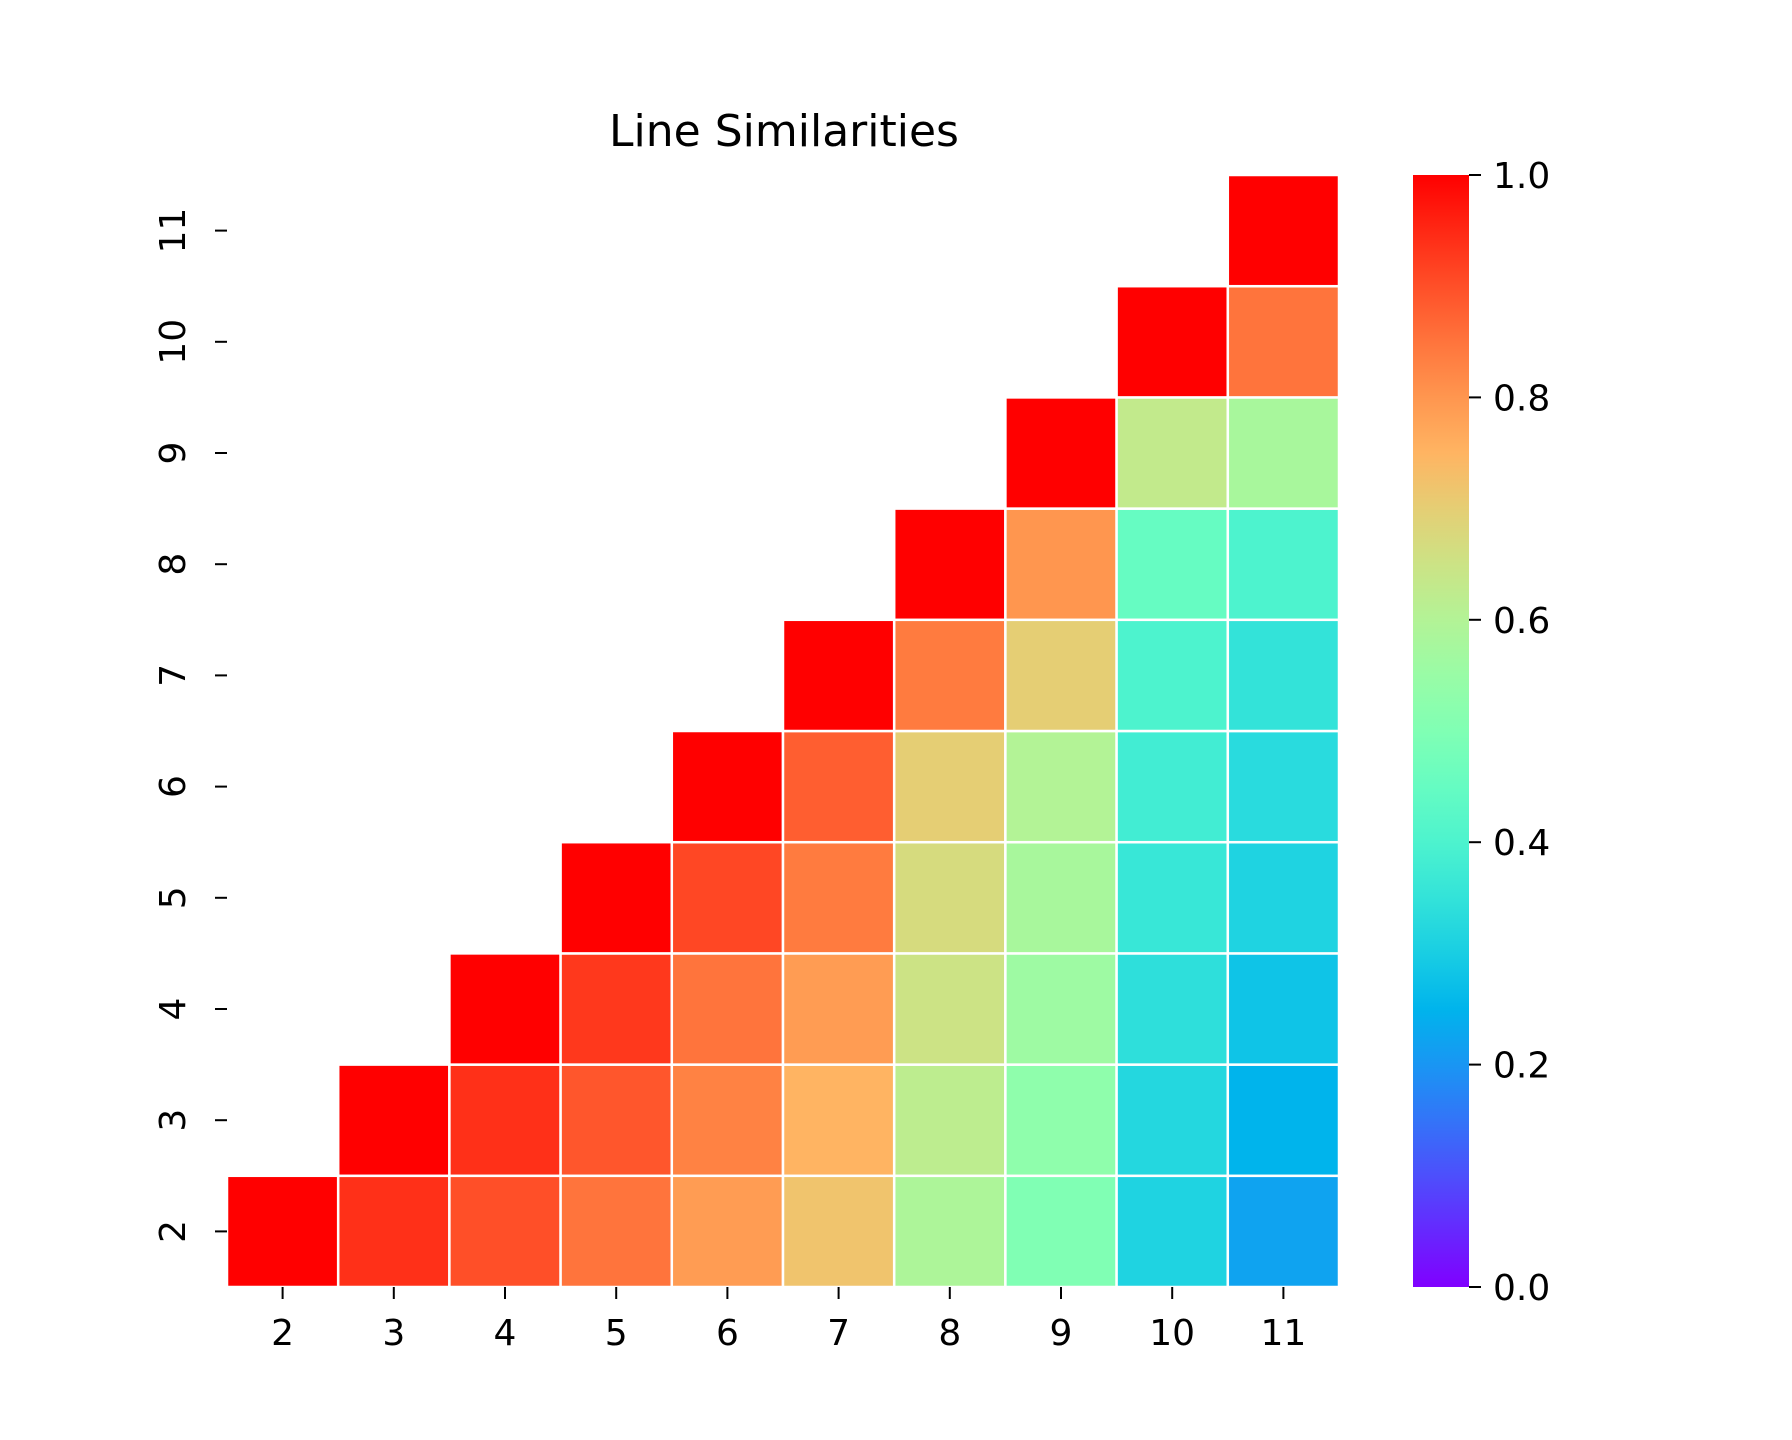 The image size is (1792, 1440). Describe the element at coordinates (1521, 176) in the screenshot. I see `colorbar-tick-label-1.0: 1.0` at that location.